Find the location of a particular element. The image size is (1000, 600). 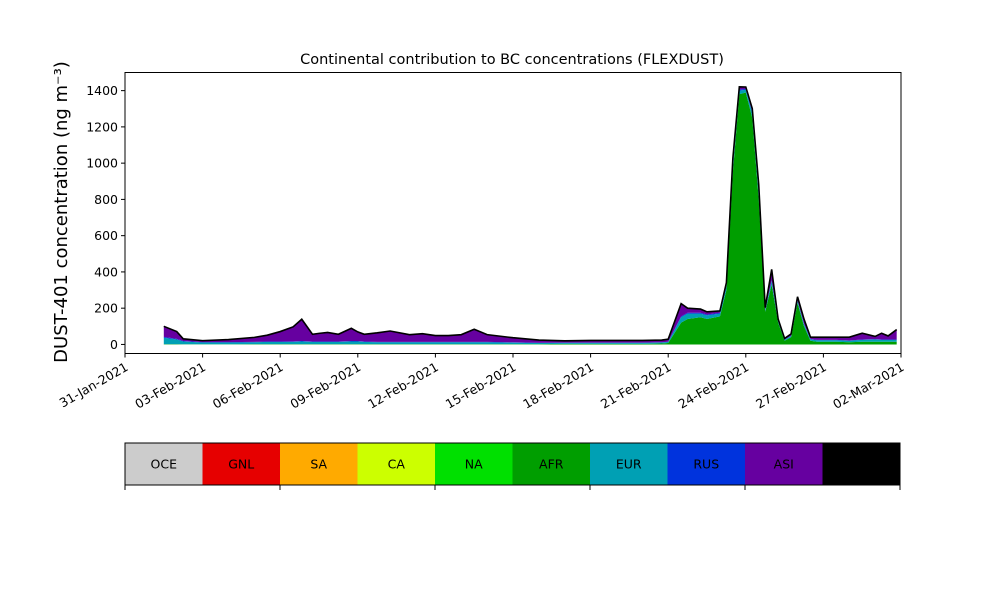

x-tick-label: 09-Feb-2021 is located at coordinates (325, 385).